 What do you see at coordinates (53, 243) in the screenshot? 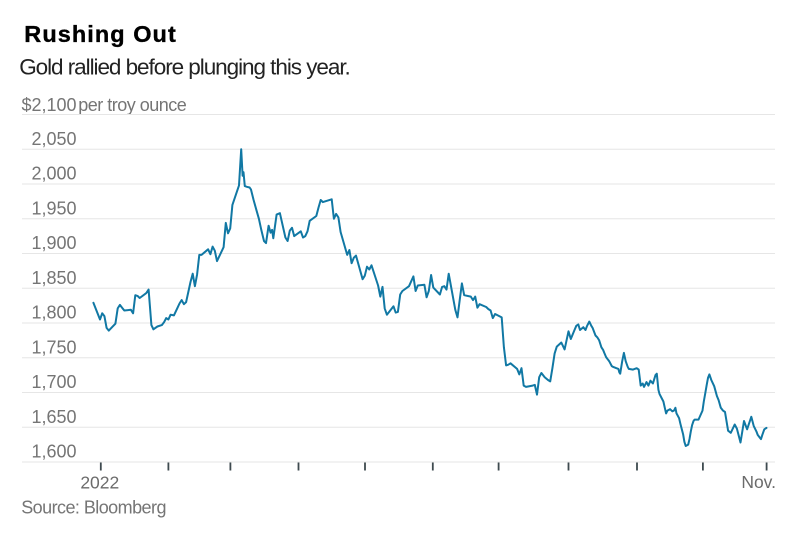
I see `svg-text: 1,900` at bounding box center [53, 243].